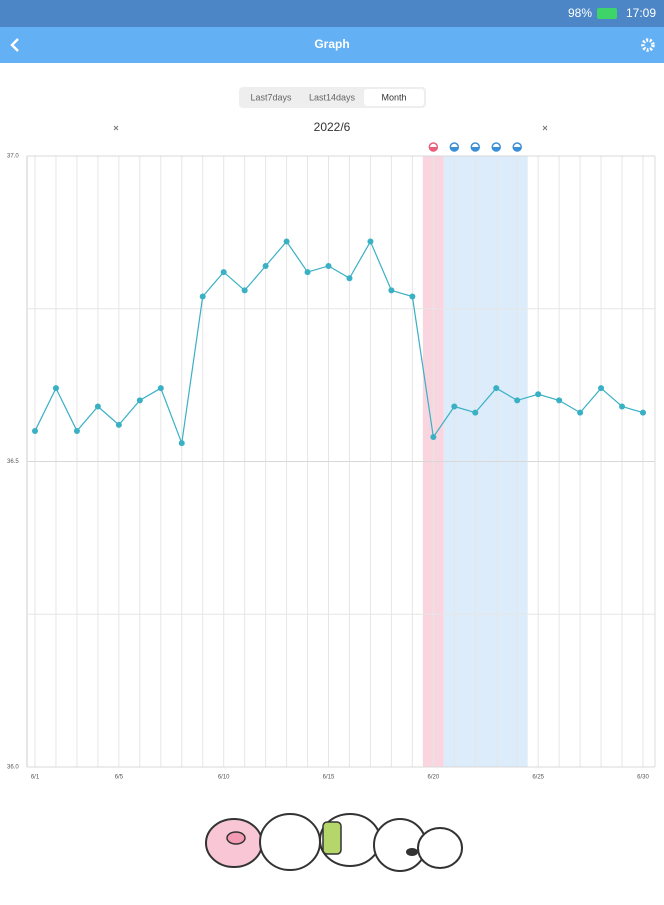  I want to click on prev-month, so click(116, 128).